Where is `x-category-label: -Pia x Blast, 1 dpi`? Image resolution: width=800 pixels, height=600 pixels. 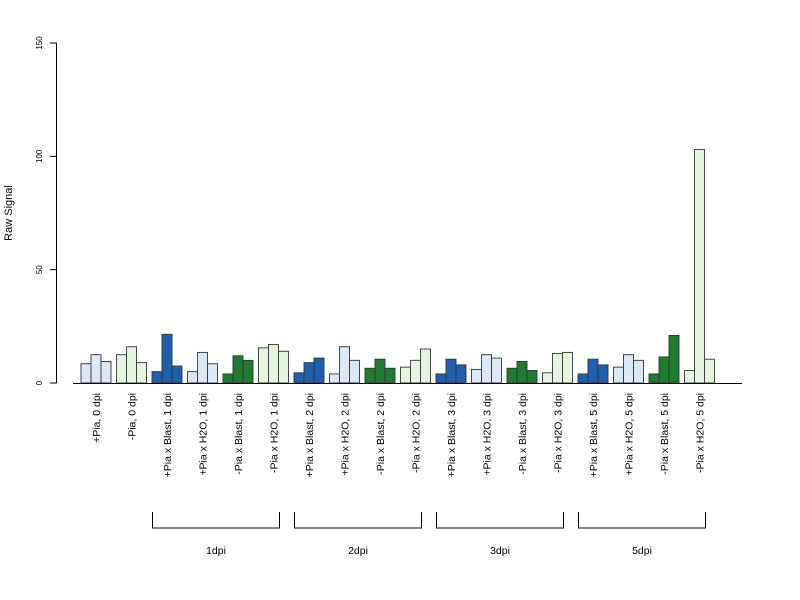 x-category-label: -Pia x Blast, 1 dpi is located at coordinates (239, 434).